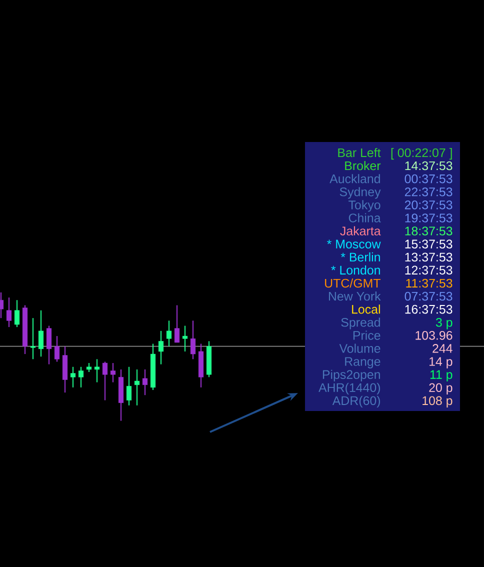  Describe the element at coordinates (428, 205) in the screenshot. I see `text: 20:37:53` at that location.